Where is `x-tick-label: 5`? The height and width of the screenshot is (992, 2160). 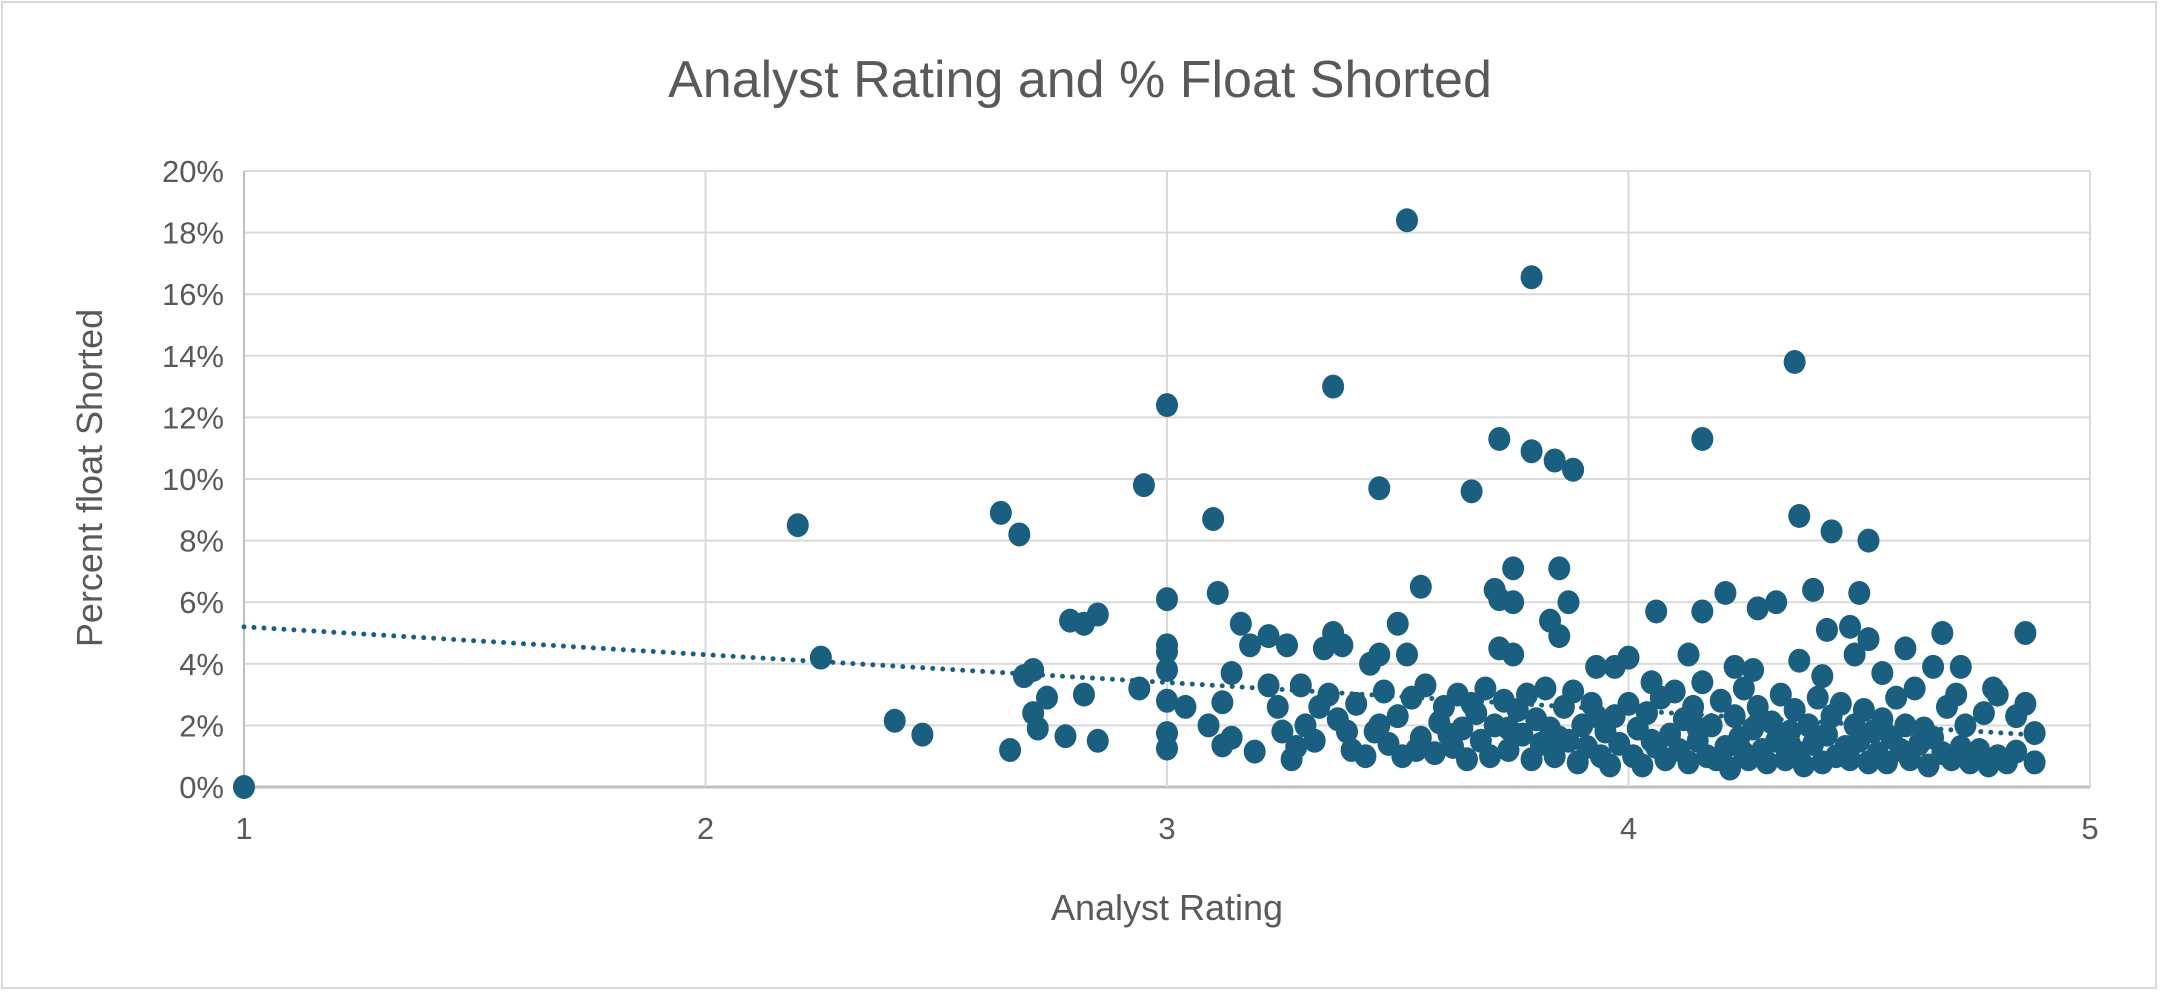 x-tick-label: 5 is located at coordinates (2089, 828).